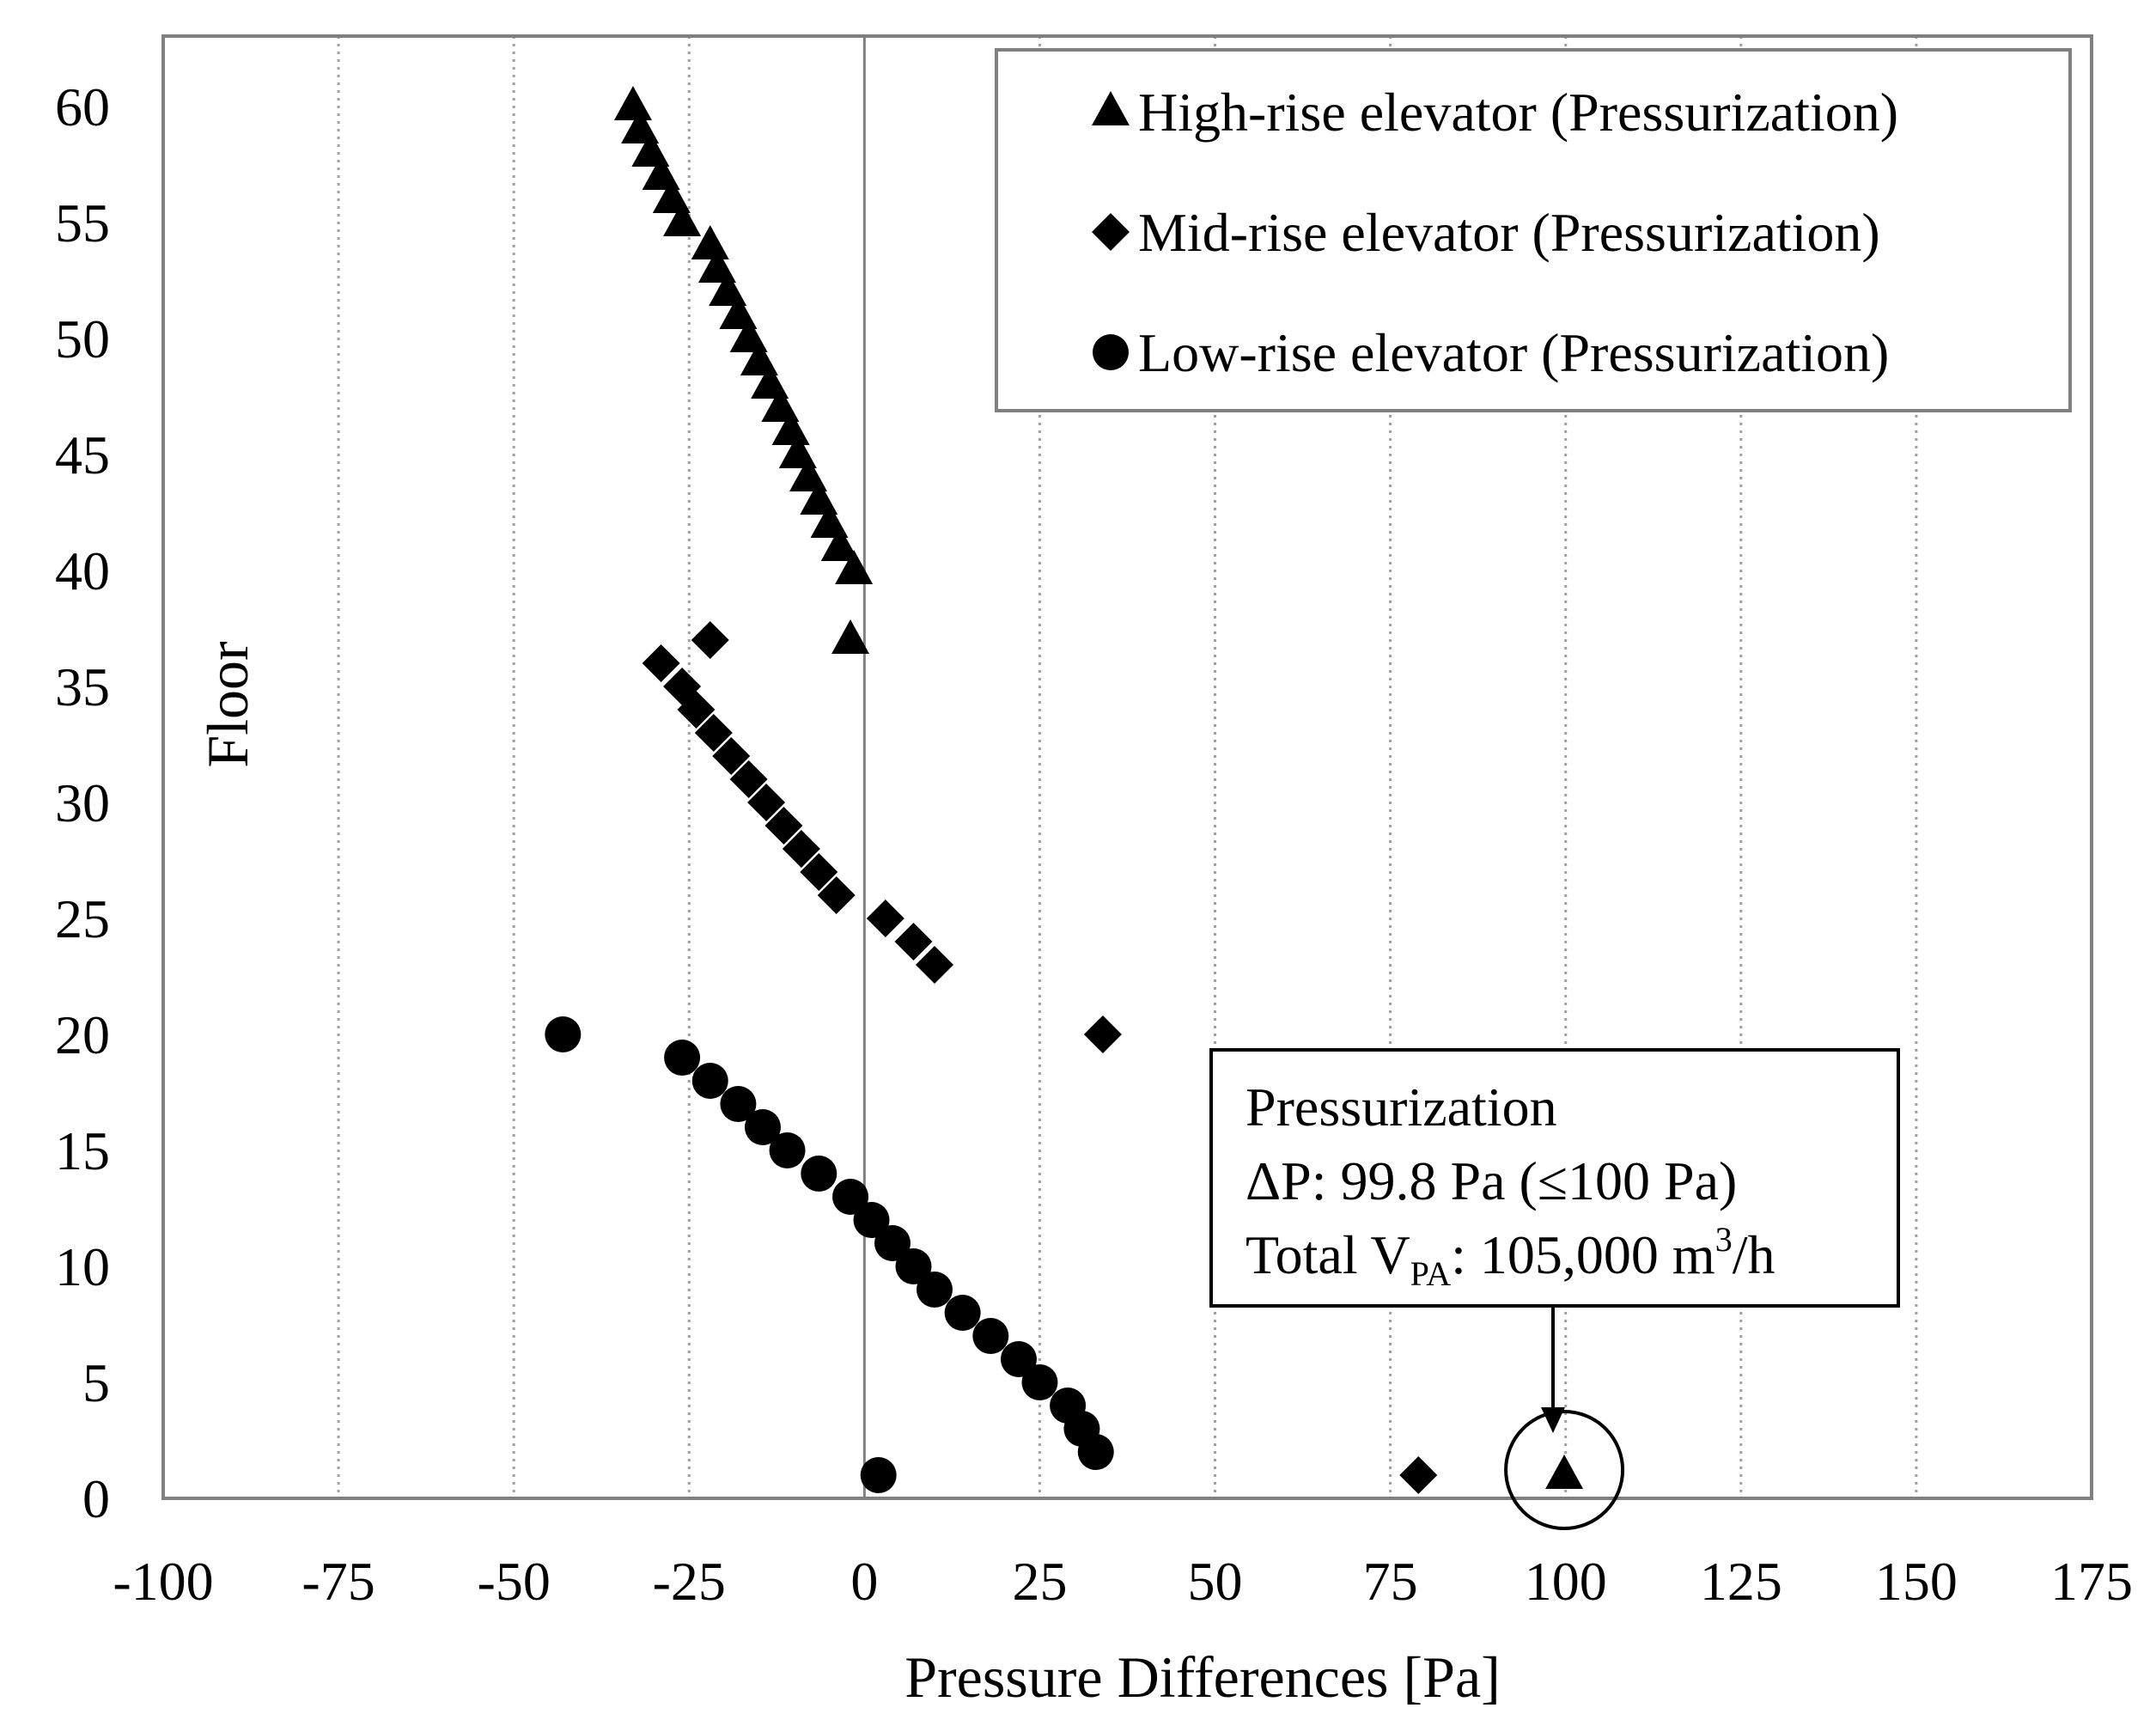 This screenshot has width=2156, height=1720. What do you see at coordinates (1491, 1180) in the screenshot?
I see `annotation-line2: ΔP: 99.8 Pa (≤100 Pa)` at bounding box center [1491, 1180].